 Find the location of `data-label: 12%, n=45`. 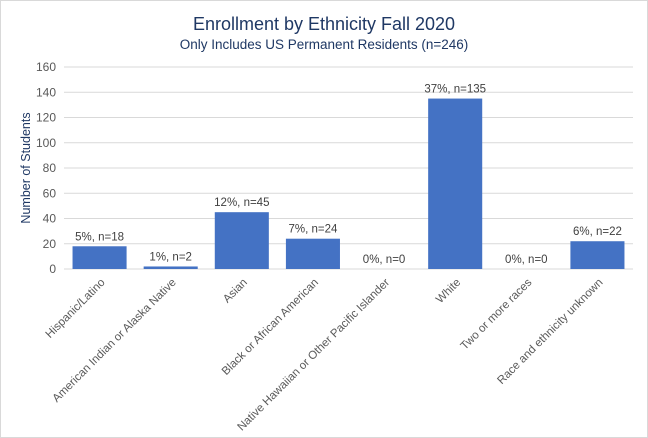

data-label: 12%, n=45 is located at coordinates (241, 203).